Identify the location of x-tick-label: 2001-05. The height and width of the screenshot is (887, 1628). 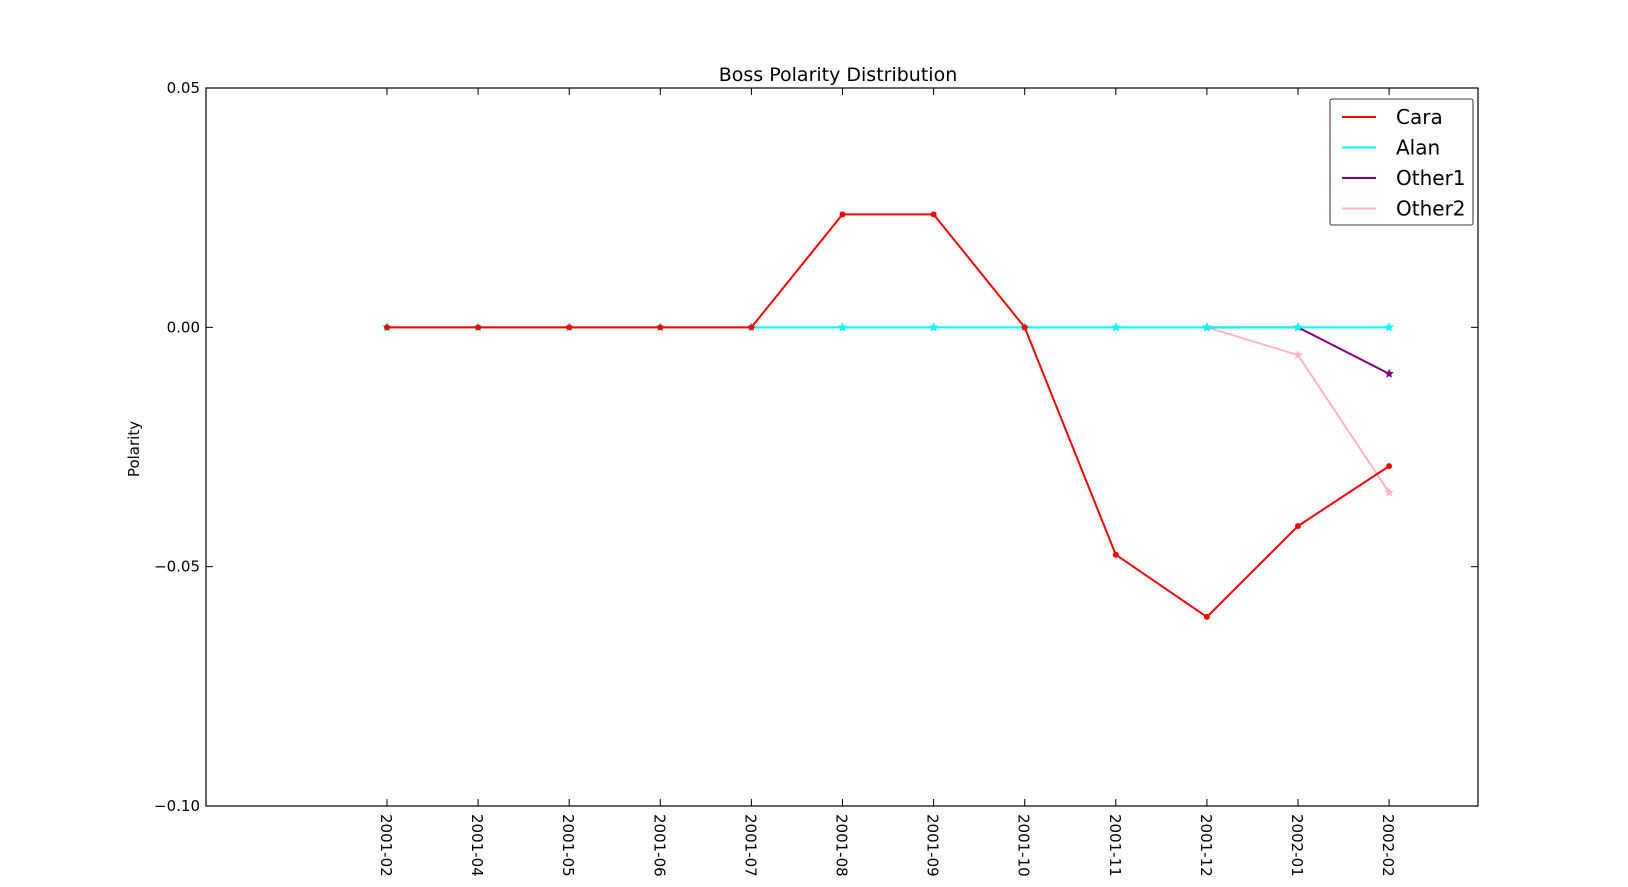
(568, 845).